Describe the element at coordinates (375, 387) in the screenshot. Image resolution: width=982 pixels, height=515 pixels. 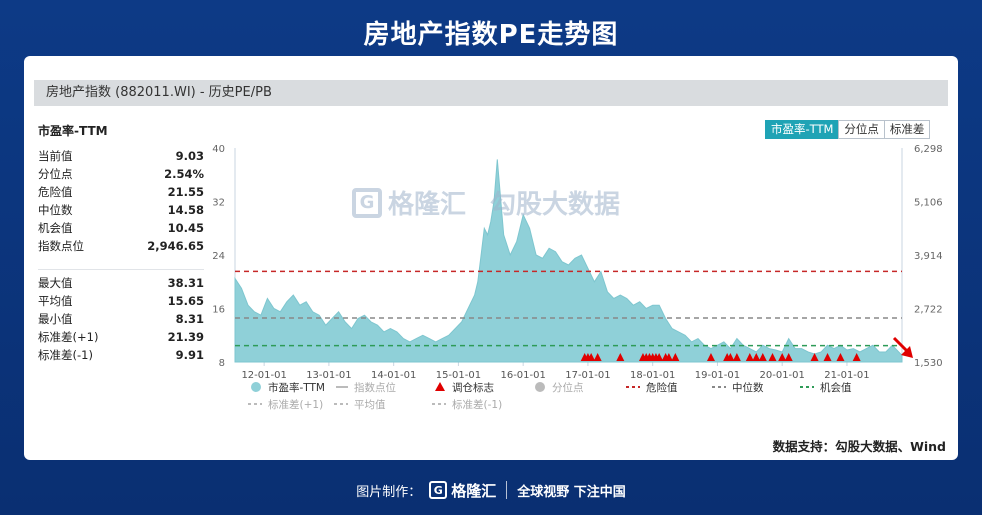
I see `legend-label: 指数点位` at that location.